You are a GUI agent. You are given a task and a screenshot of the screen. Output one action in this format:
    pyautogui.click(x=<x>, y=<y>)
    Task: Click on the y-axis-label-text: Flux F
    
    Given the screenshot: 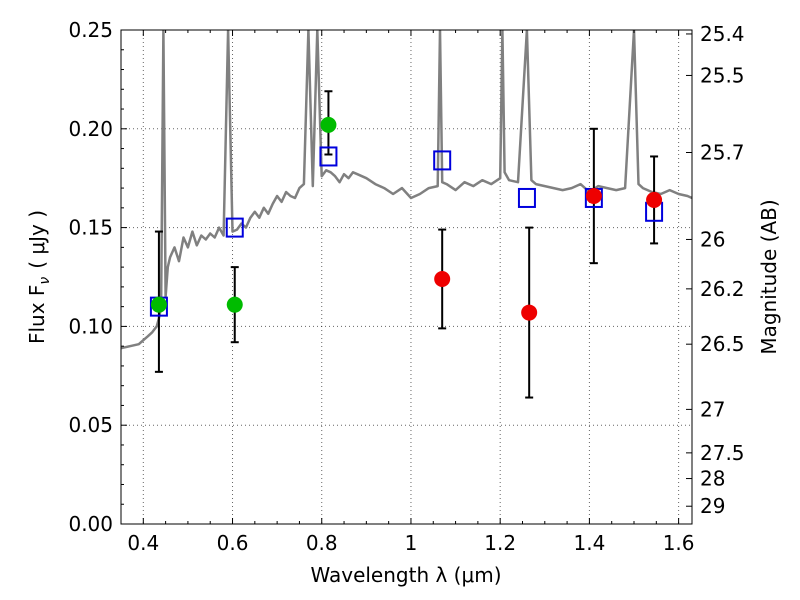 What is the action you would take?
    pyautogui.click(x=37, y=314)
    